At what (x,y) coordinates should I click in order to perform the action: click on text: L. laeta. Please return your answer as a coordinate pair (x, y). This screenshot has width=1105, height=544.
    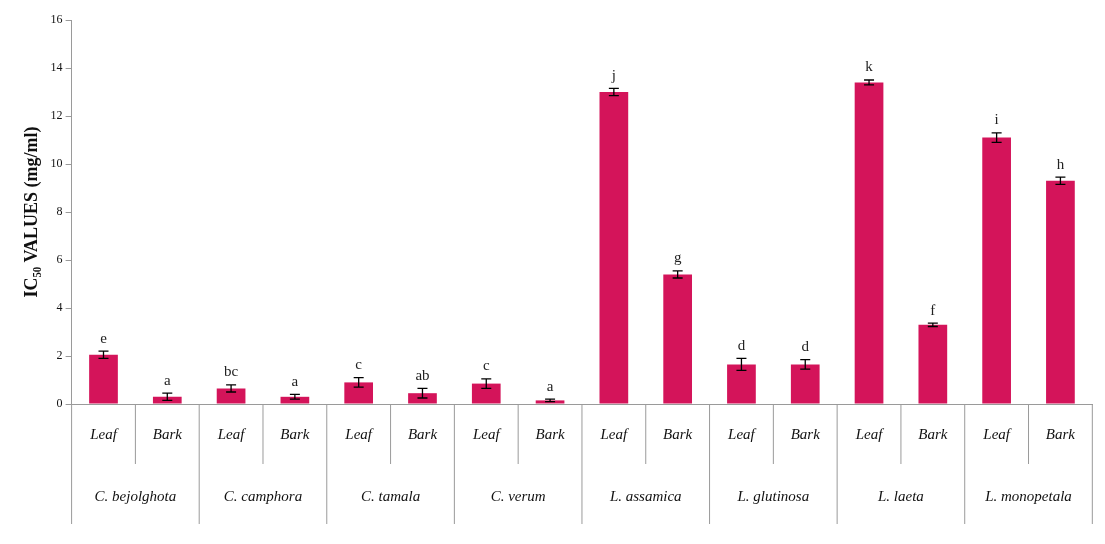
    Looking at the image, I should click on (900, 495).